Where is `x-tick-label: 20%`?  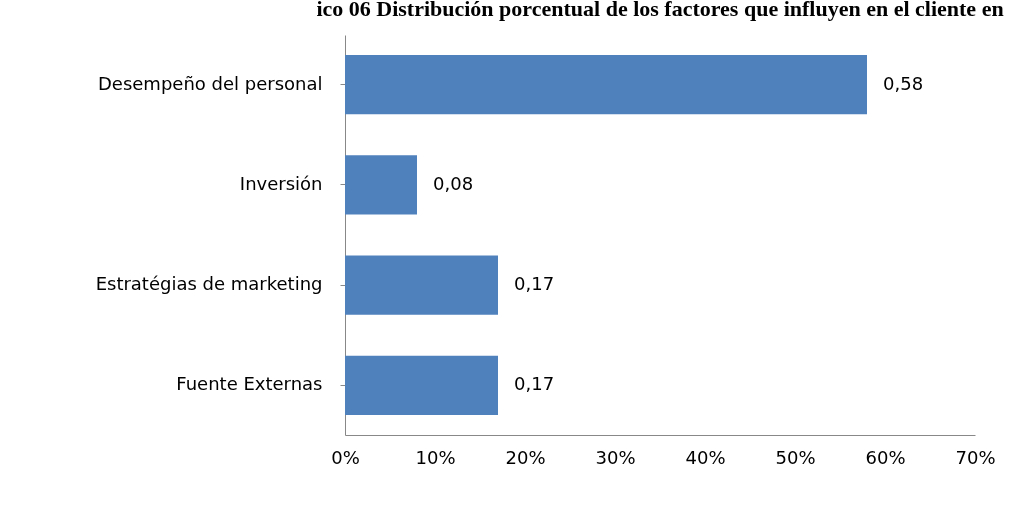
x-tick-label: 20% is located at coordinates (525, 457).